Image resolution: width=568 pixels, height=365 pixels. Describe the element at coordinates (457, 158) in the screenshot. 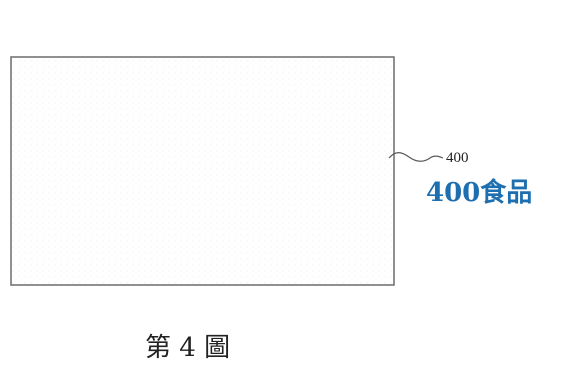

I see `reference-numeral: 400` at that location.